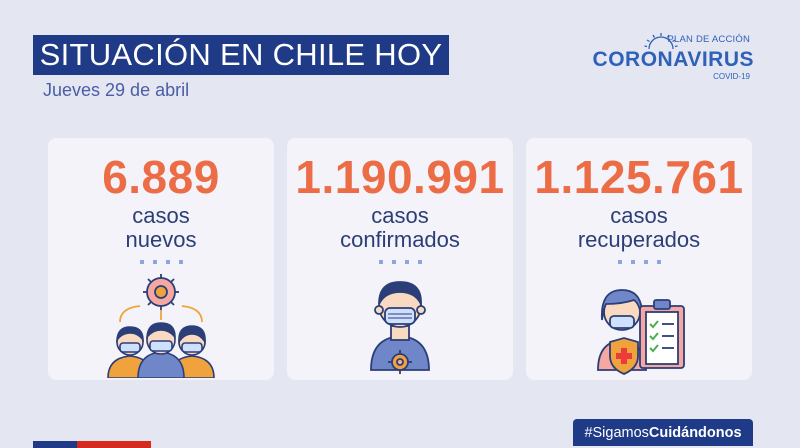 The width and height of the screenshot is (800, 448). I want to click on logo-coronavirus-text: CORONAVIRUS, so click(673, 59).